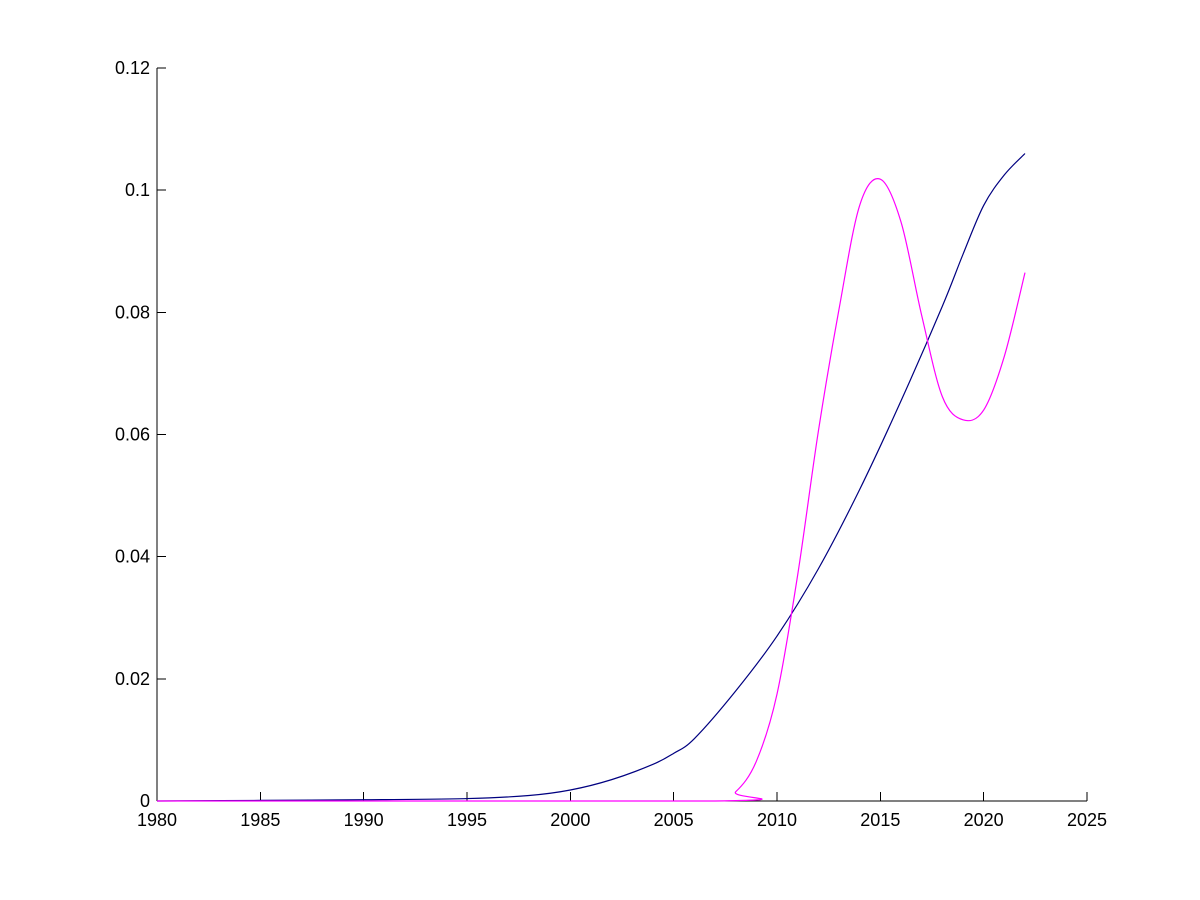 The height and width of the screenshot is (900, 1200). Describe the element at coordinates (674, 820) in the screenshot. I see `x-tick-label: 2005` at that location.